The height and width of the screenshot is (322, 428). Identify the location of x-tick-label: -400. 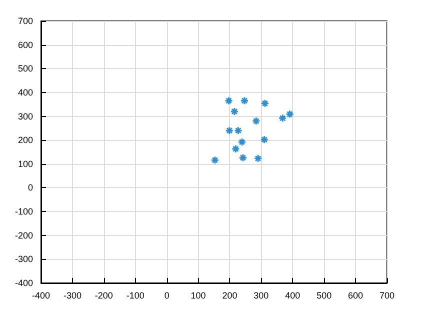
(41, 295).